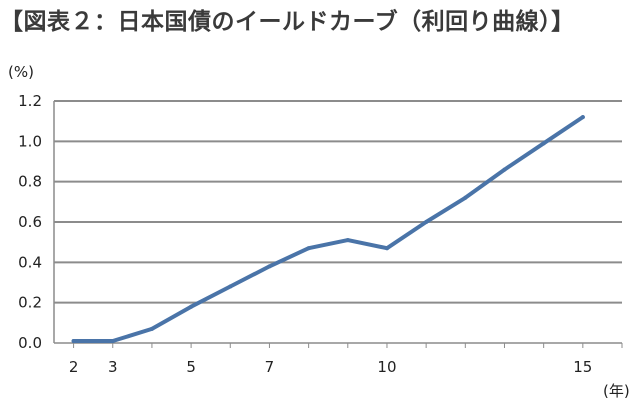 Image resolution: width=640 pixels, height=403 pixels. What do you see at coordinates (74, 367) in the screenshot?
I see `x-tick-label: 2` at bounding box center [74, 367].